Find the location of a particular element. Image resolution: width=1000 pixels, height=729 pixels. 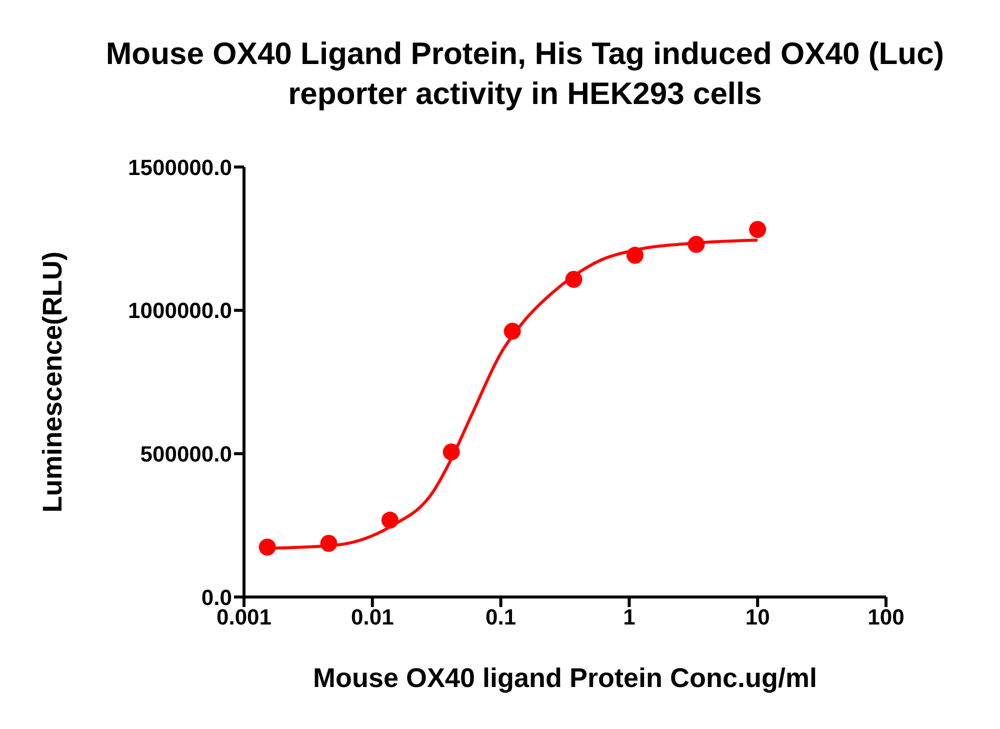

y-tick-label: 500000.0 is located at coordinates (186, 453).